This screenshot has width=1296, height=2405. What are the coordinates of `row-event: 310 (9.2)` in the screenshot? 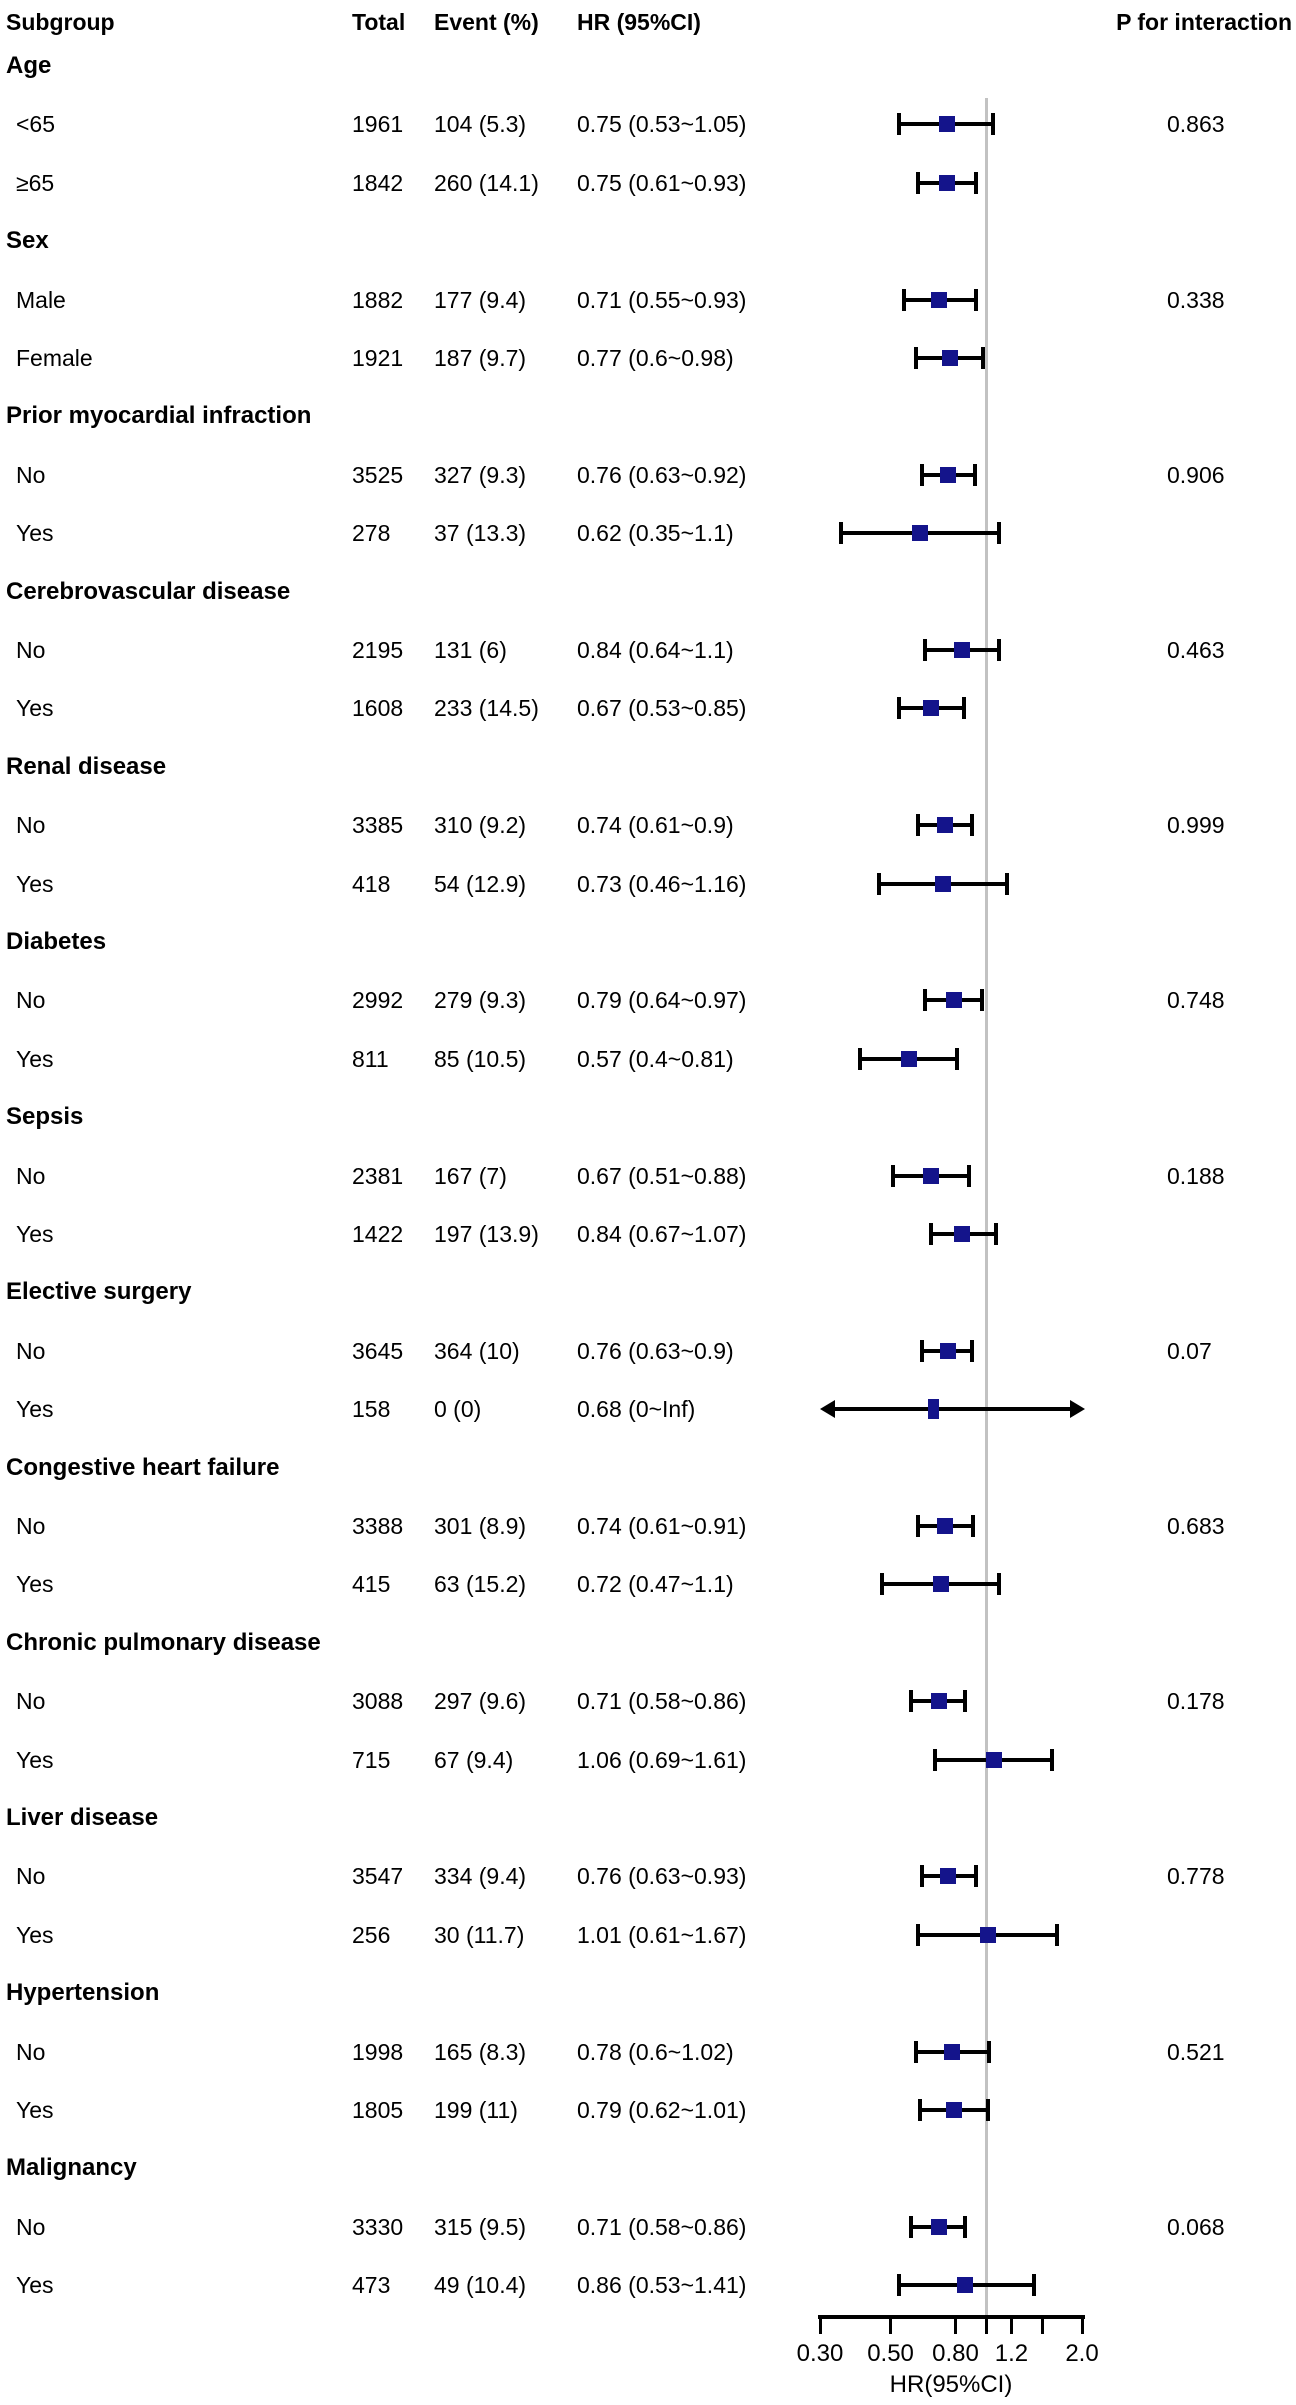 It's located at (480, 825).